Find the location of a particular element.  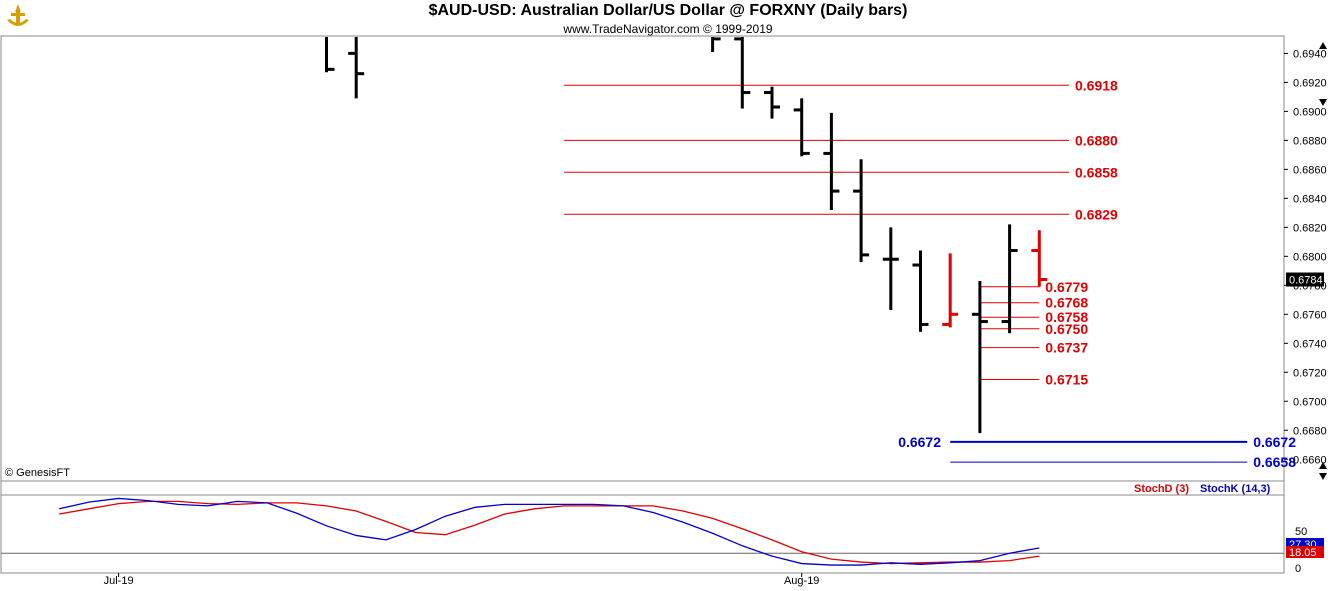

price-tick-label: 0.6680 is located at coordinates (1310, 431).